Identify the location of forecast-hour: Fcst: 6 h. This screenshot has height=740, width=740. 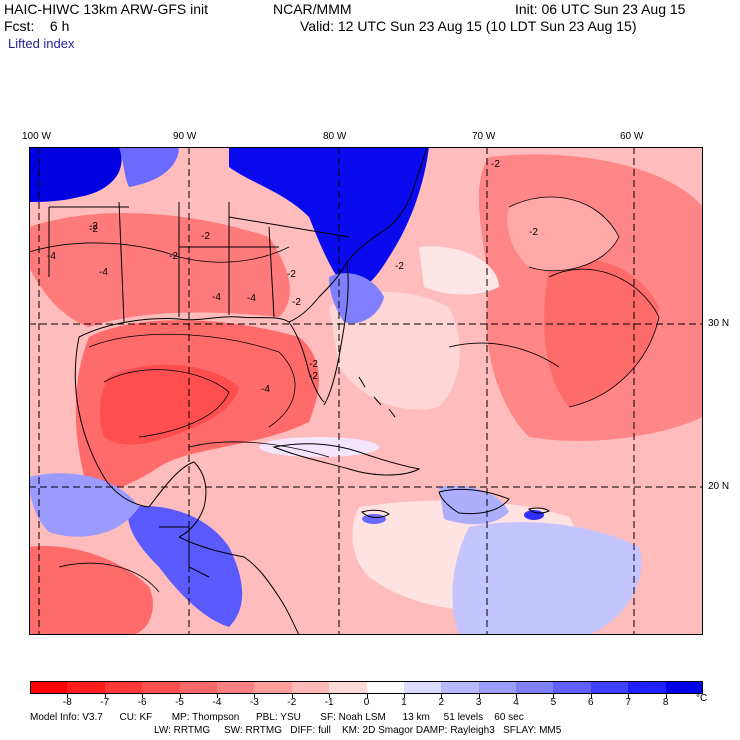
(37, 26).